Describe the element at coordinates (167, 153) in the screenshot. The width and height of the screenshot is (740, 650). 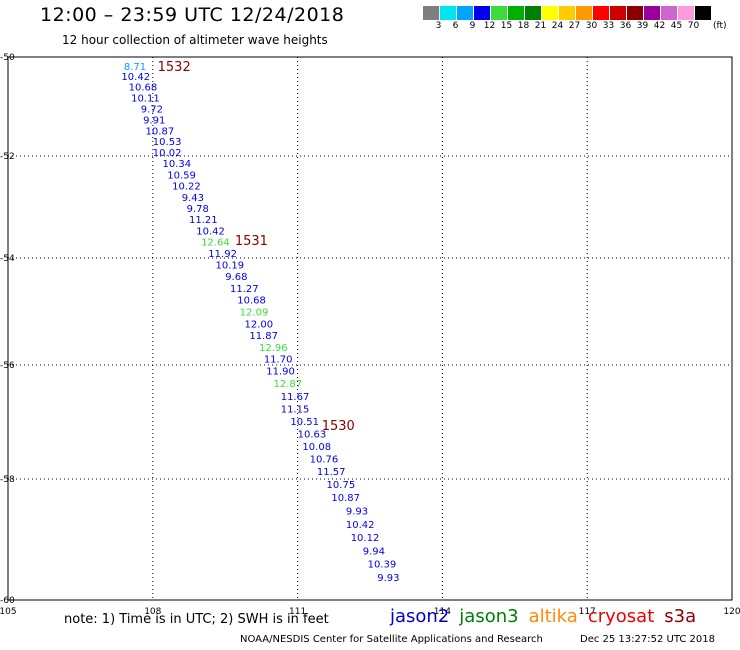
I see `wave-height-value: 10.02` at that location.